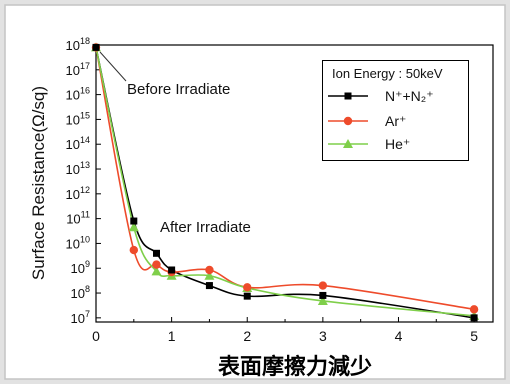 Image resolution: width=510 pixels, height=384 pixels. Describe the element at coordinates (348, 143) in the screenshot. I see `legend-marker-triangle` at that location.